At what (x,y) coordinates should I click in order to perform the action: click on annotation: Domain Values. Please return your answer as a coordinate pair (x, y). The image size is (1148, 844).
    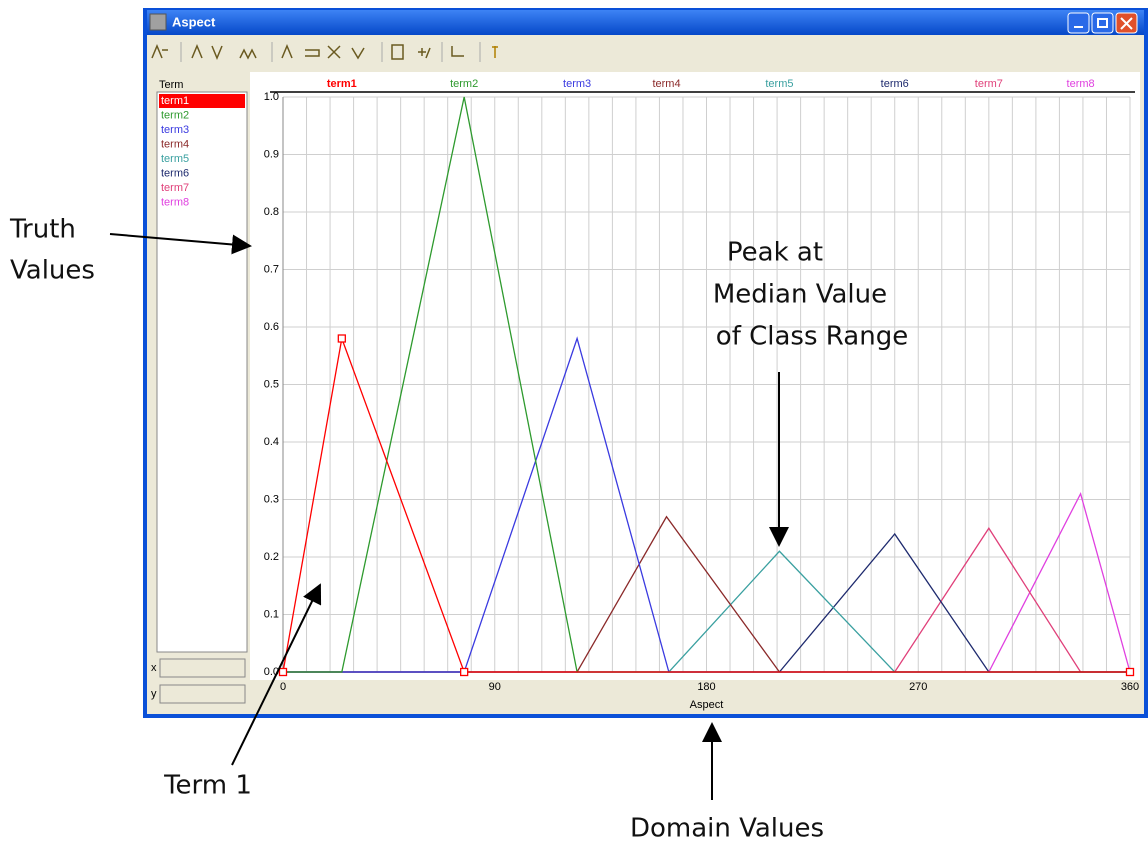
    Looking at the image, I should click on (727, 829).